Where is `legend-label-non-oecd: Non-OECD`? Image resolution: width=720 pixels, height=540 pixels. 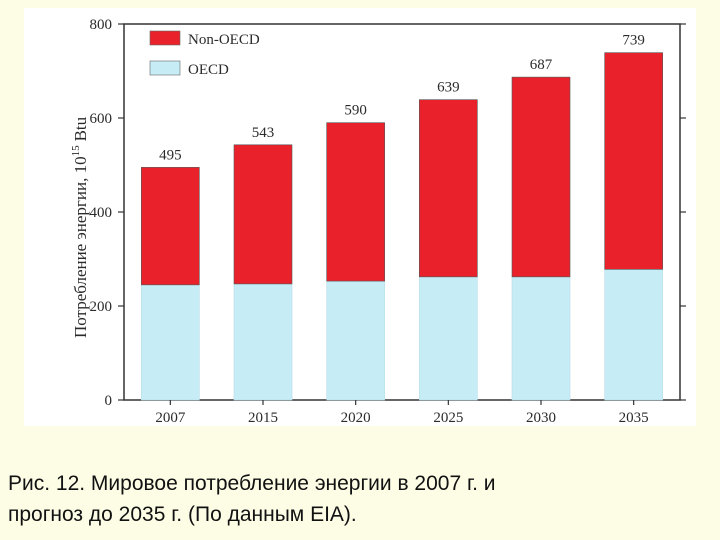 legend-label-non-oecd: Non-OECD is located at coordinates (224, 40).